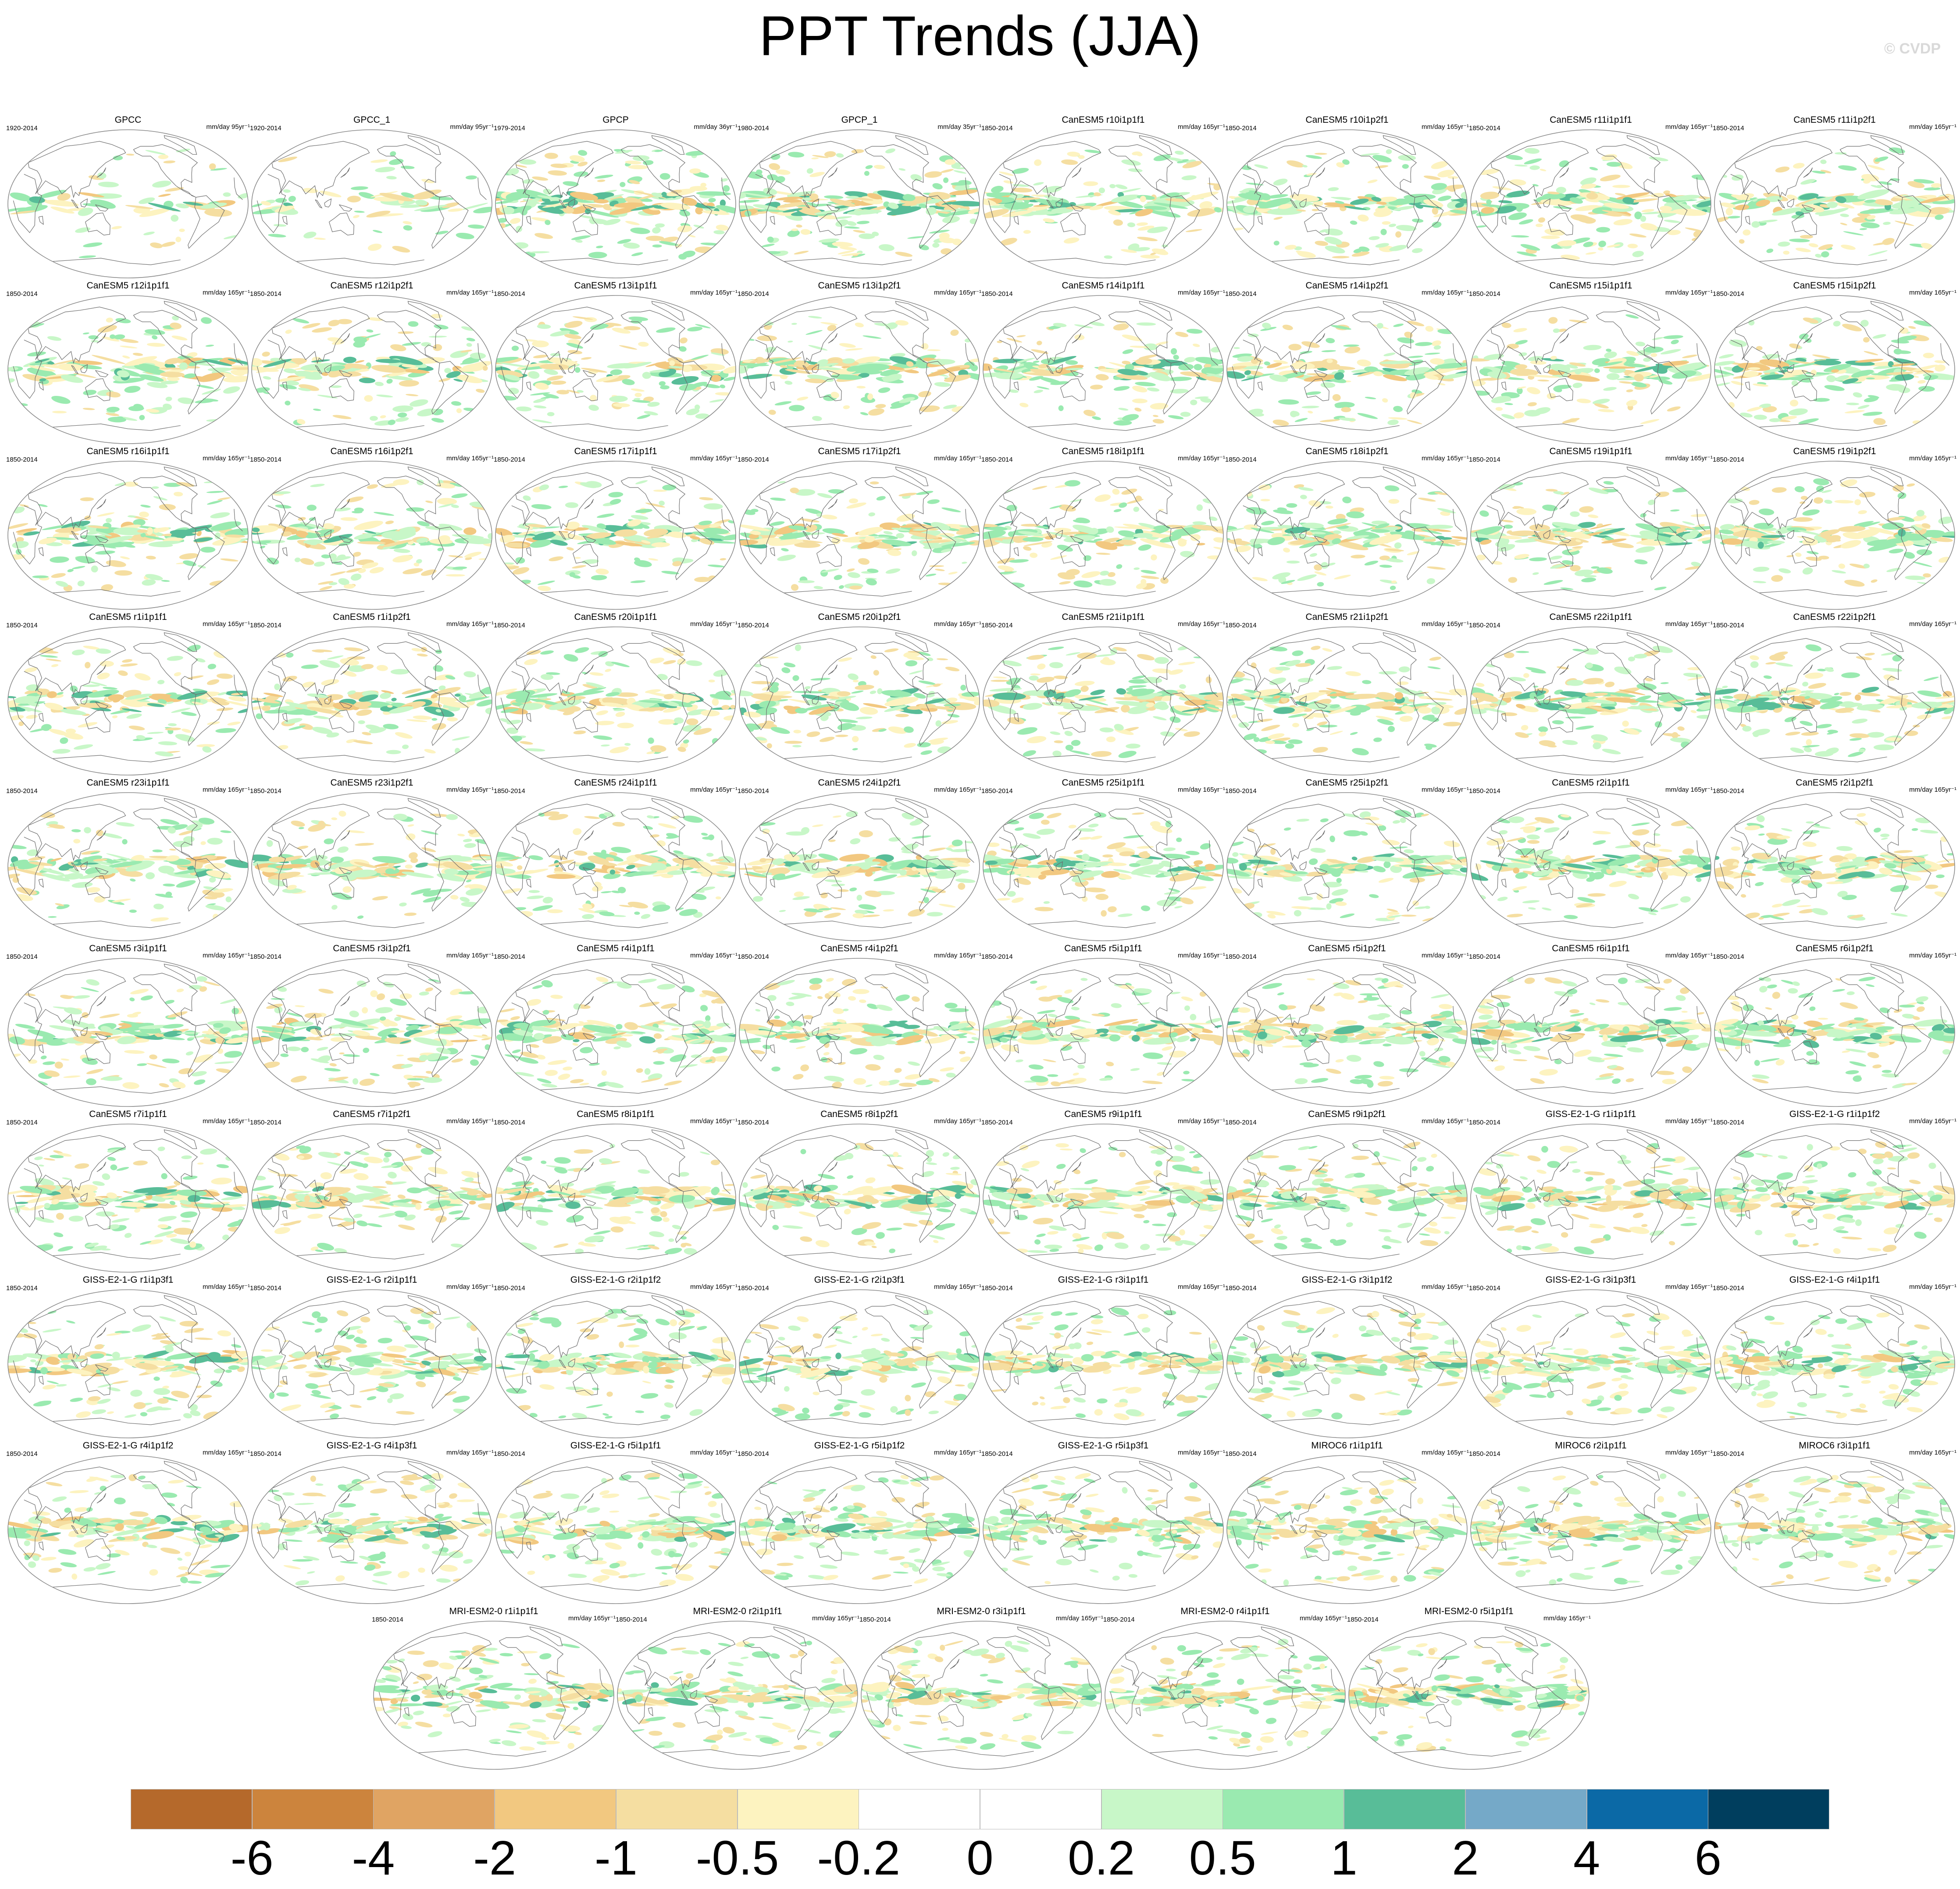 This screenshot has width=1960, height=1889. What do you see at coordinates (372, 451) in the screenshot?
I see `panel-title: CanESM5 r16i1p2f1` at bounding box center [372, 451].